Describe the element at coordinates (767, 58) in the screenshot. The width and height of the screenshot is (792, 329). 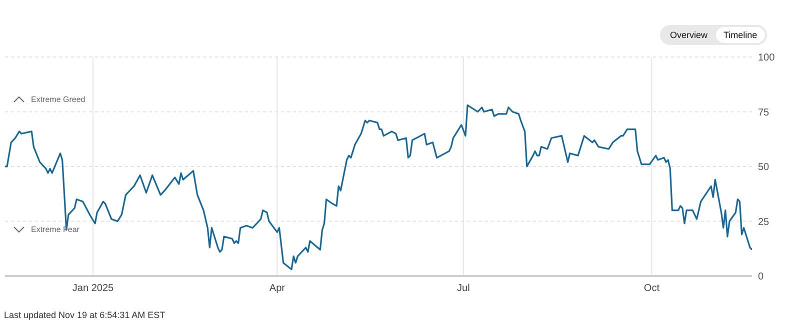
I see `y-tick-label: 100` at that location.